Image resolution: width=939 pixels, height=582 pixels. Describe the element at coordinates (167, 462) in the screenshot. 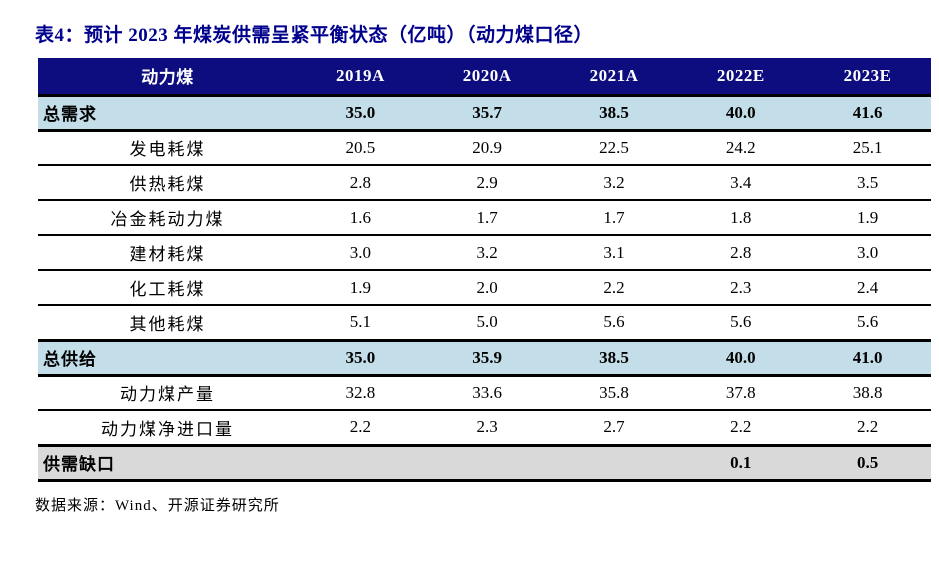

I see `row-label: 供需缺口` at that location.